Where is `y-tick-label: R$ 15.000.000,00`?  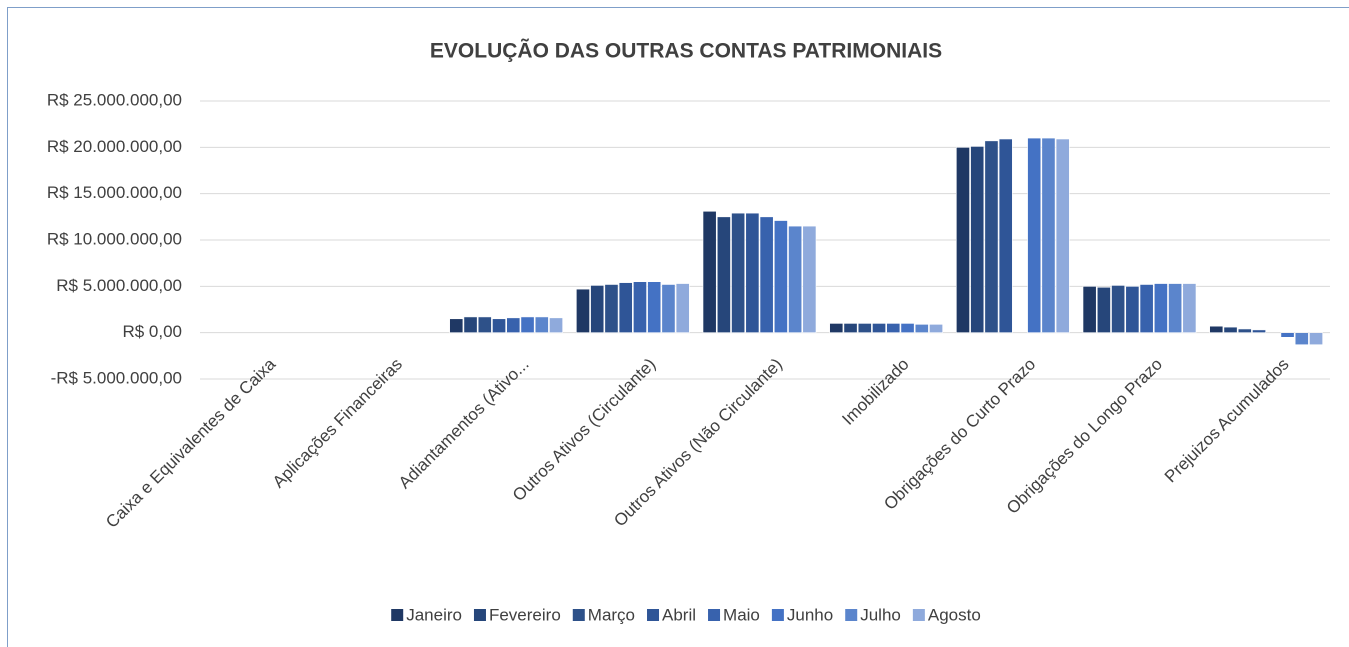
y-tick-label: R$ 15.000.000,00 is located at coordinates (114, 192).